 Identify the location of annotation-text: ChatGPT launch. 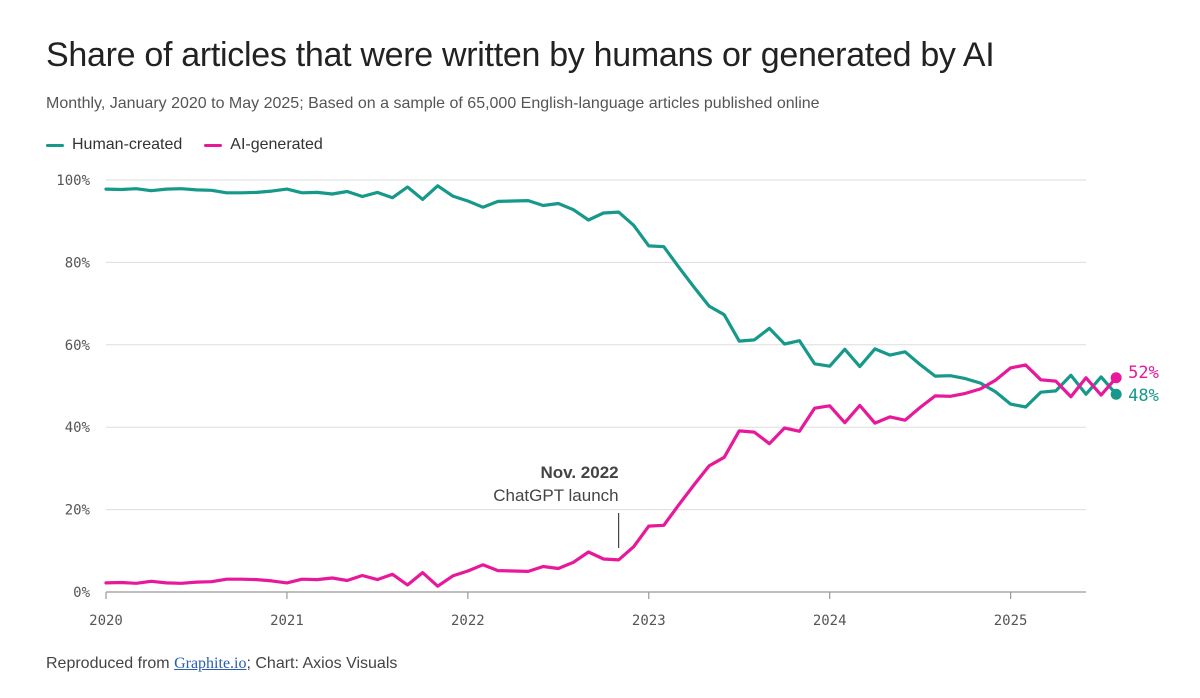
(555, 495).